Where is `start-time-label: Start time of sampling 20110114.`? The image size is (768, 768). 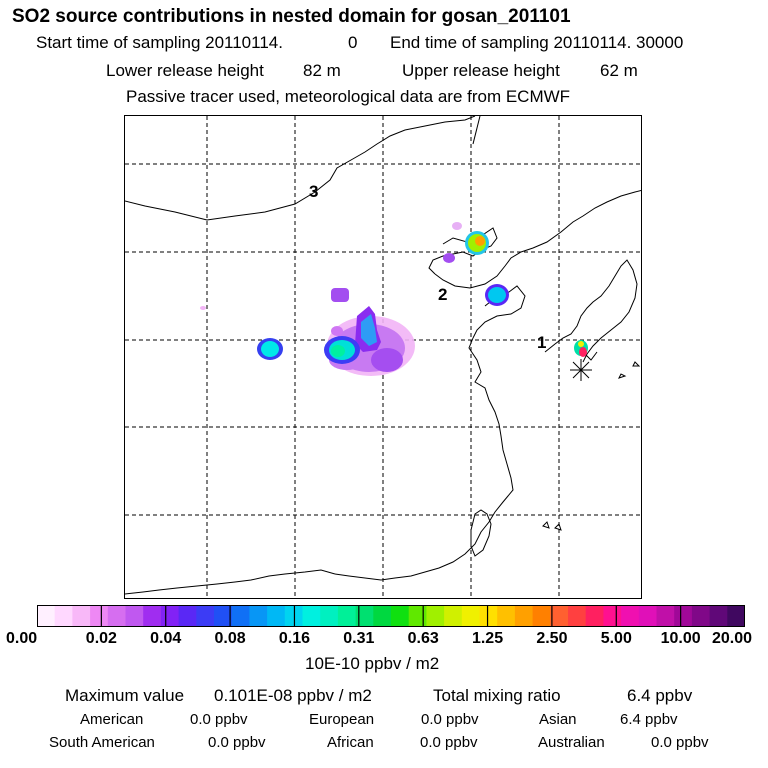
start-time-label: Start time of sampling 20110114. is located at coordinates (159, 42).